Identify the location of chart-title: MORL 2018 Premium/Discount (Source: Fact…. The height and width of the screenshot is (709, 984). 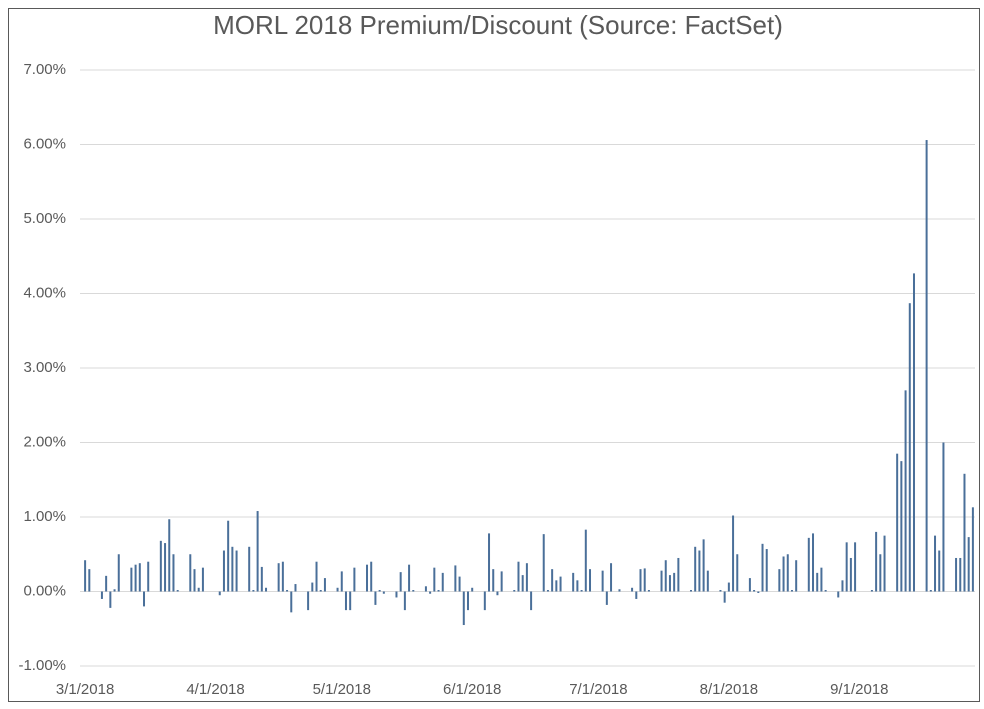
(498, 25).